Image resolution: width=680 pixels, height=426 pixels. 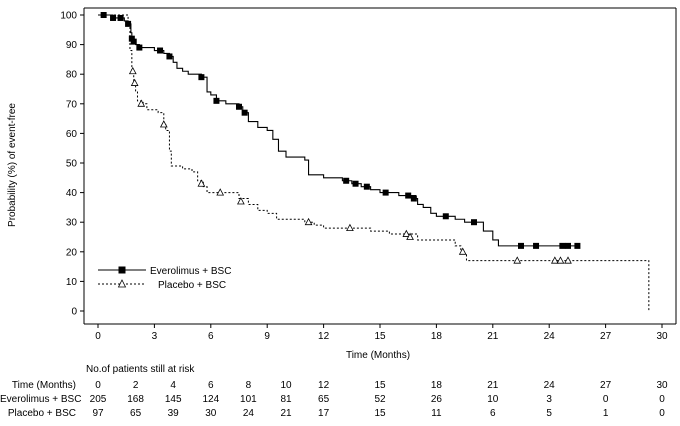 I want to click on risk-cell: 15, so click(x=380, y=413).